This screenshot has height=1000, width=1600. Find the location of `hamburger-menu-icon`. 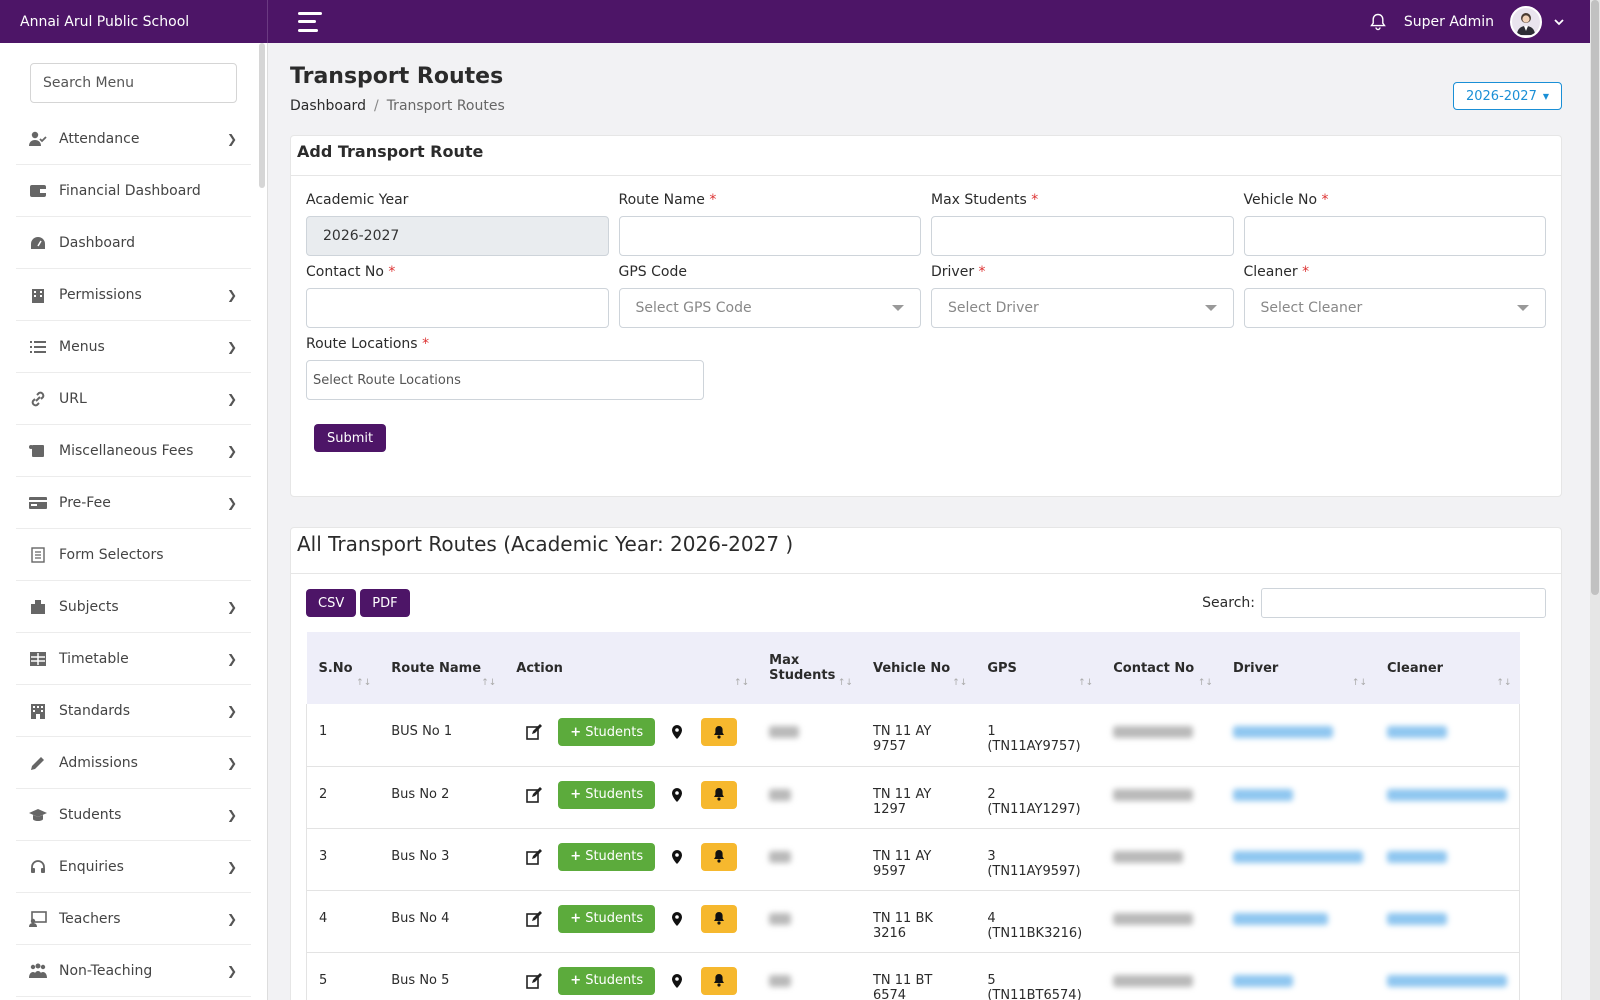

hamburger-menu-icon is located at coordinates (310, 21).